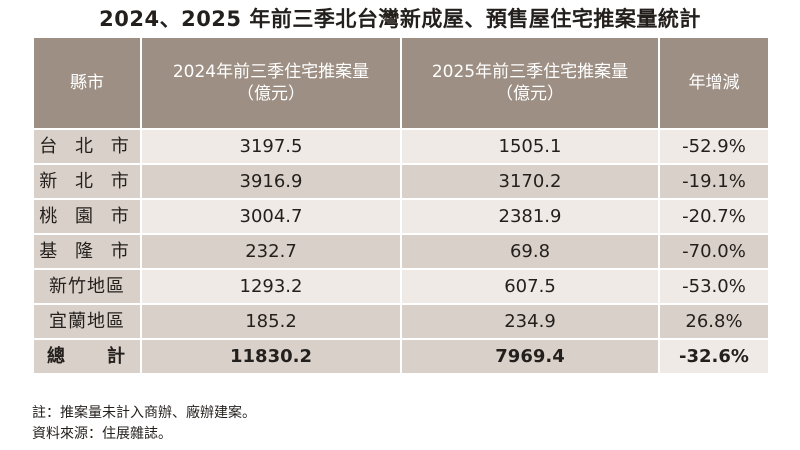  What do you see at coordinates (102, 434) in the screenshot?
I see `note-source: 資料來源：住展雜誌。` at bounding box center [102, 434].